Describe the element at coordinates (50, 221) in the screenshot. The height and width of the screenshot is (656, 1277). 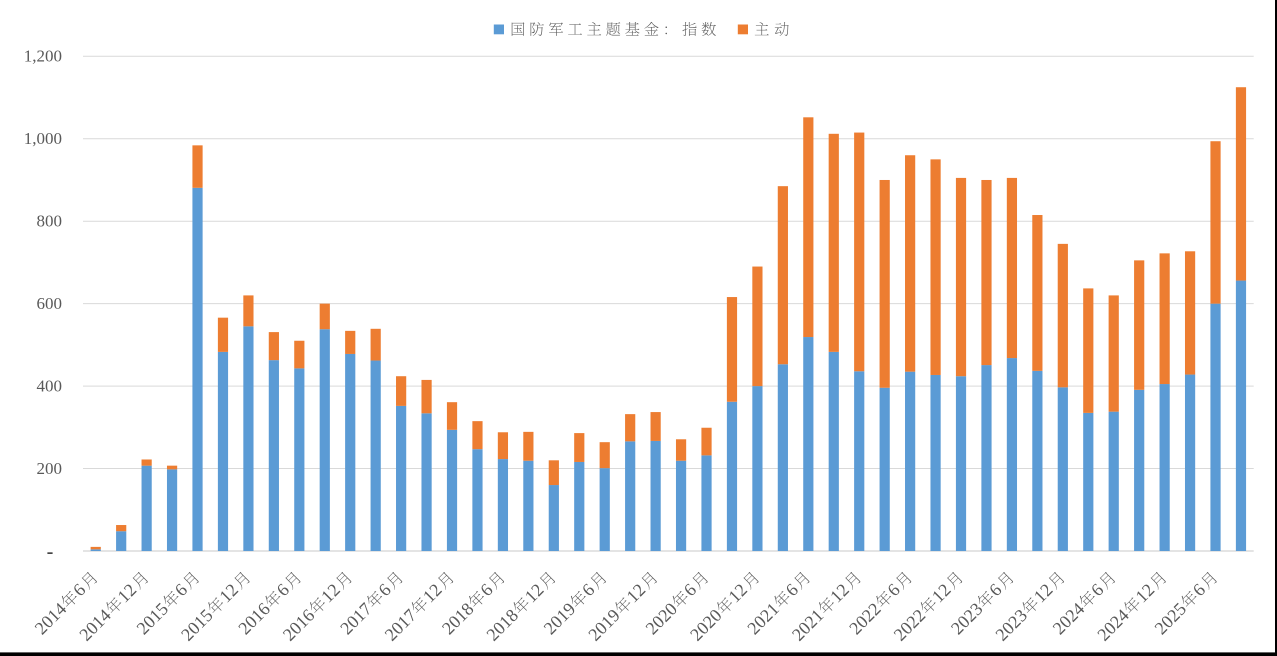
I see `svg-text: 800` at that location.